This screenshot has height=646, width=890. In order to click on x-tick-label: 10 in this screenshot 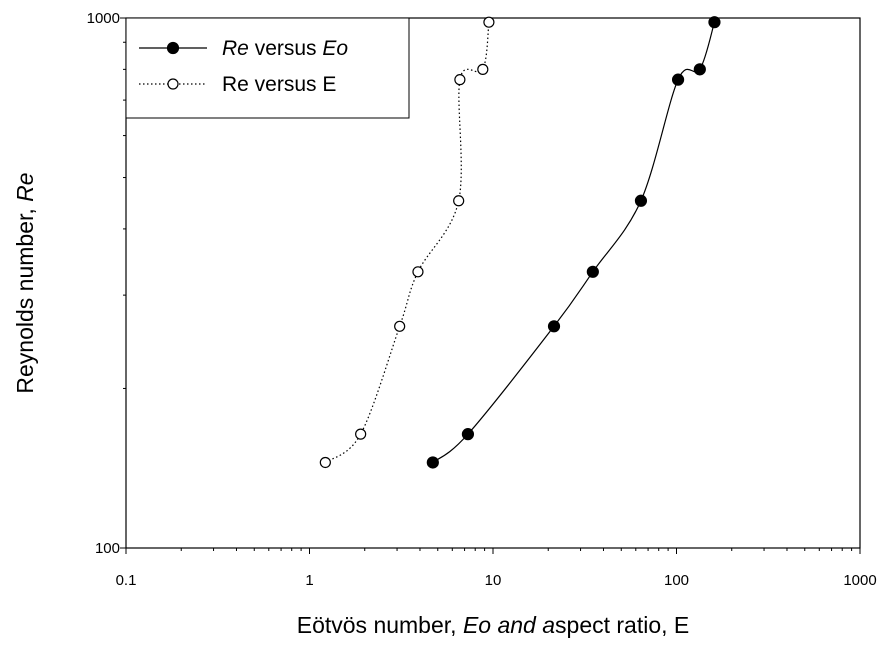, I will do `click(493, 580)`.